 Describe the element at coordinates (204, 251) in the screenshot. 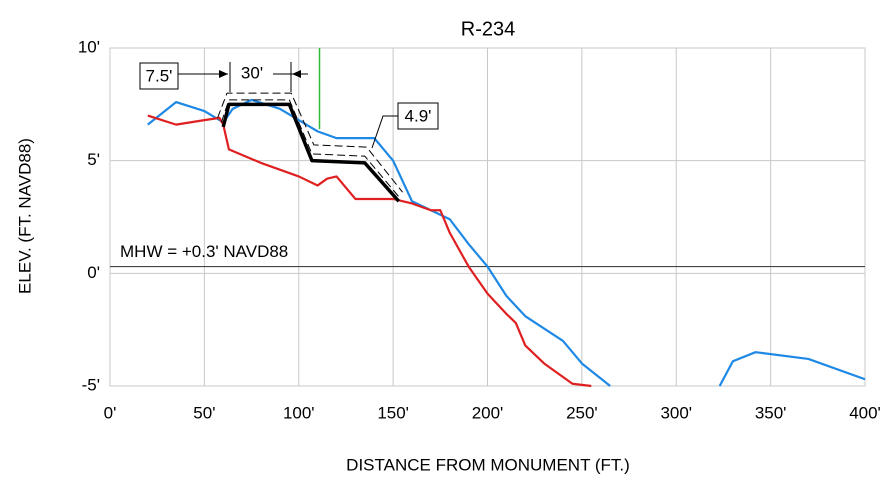

I see `mhw-label: MHW = +0.3' NAVD88` at that location.